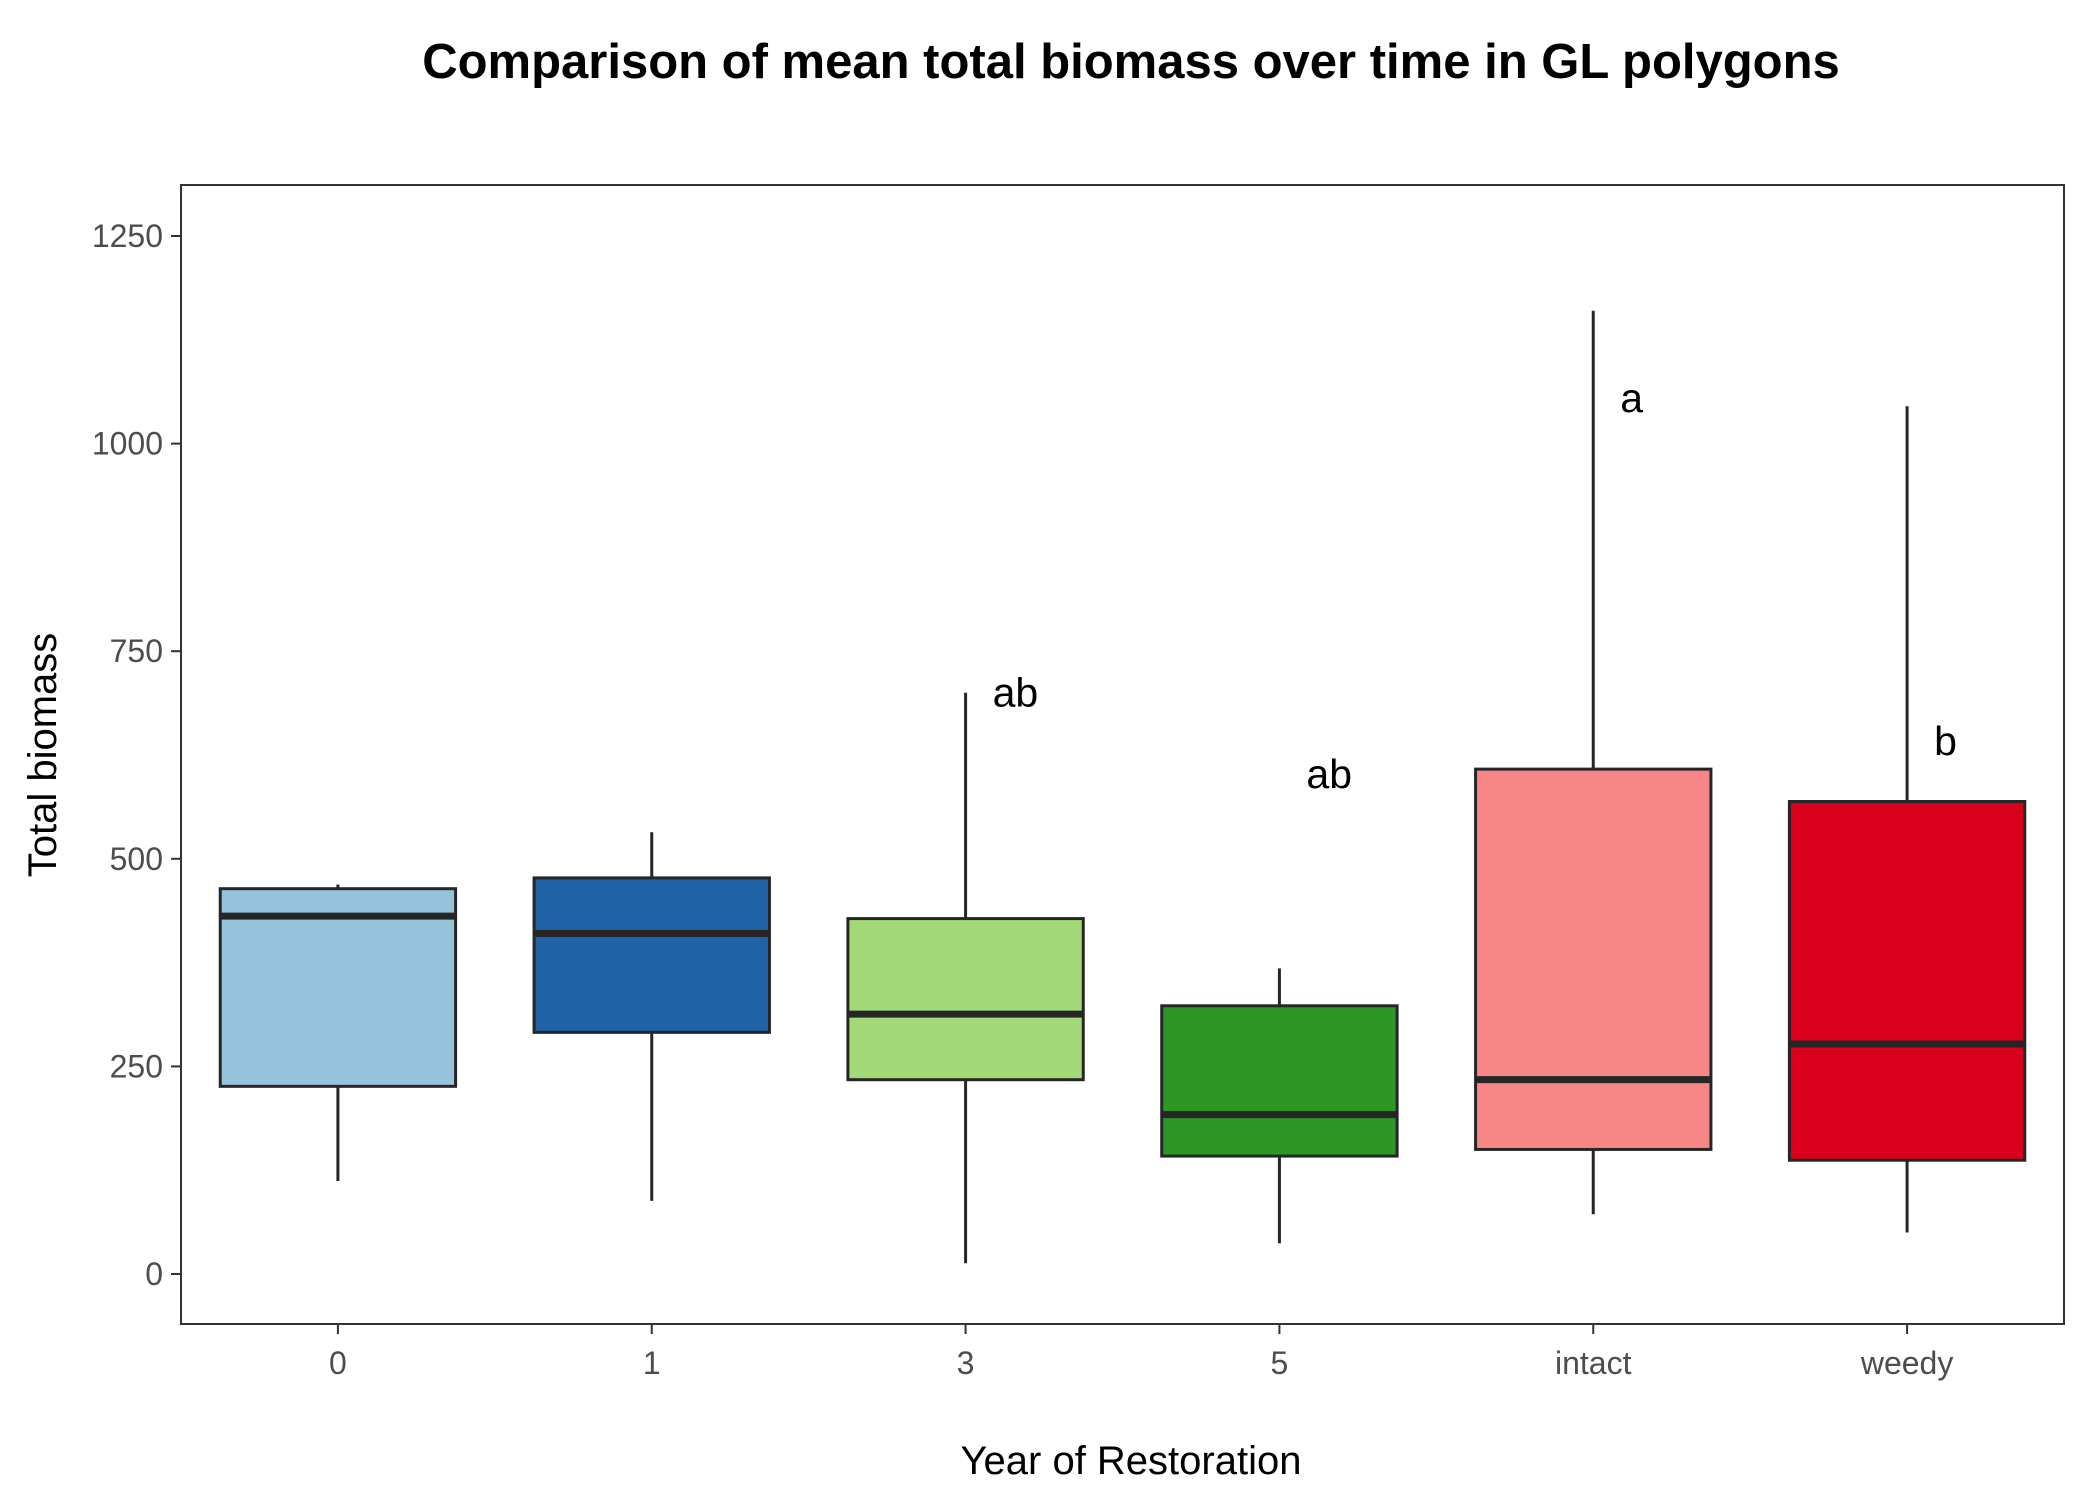  Describe the element at coordinates (1945, 741) in the screenshot. I see `significance-label: b` at that location.